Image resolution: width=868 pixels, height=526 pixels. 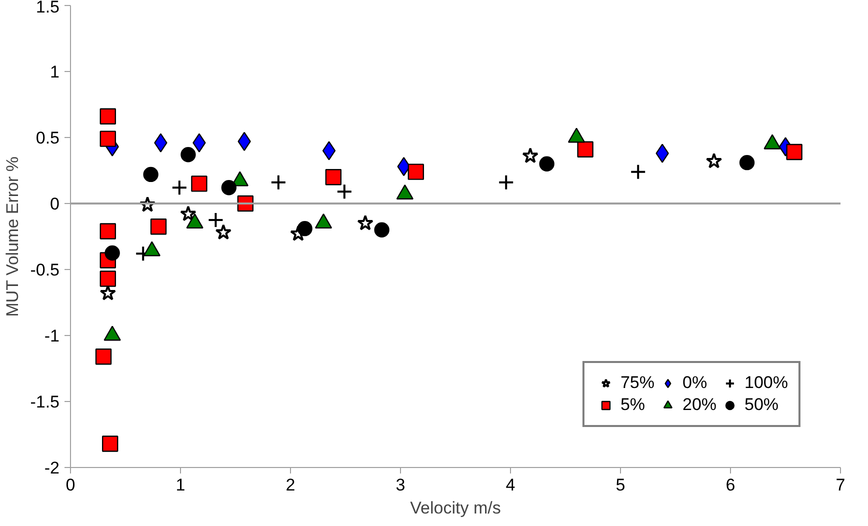 I want to click on legend-label: 0%, so click(x=695, y=383).